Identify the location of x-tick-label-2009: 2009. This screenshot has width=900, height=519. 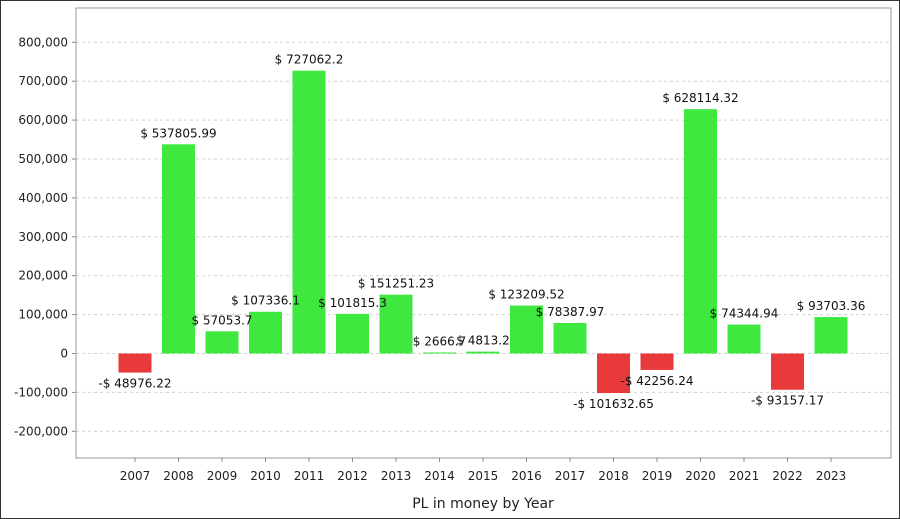
(222, 476).